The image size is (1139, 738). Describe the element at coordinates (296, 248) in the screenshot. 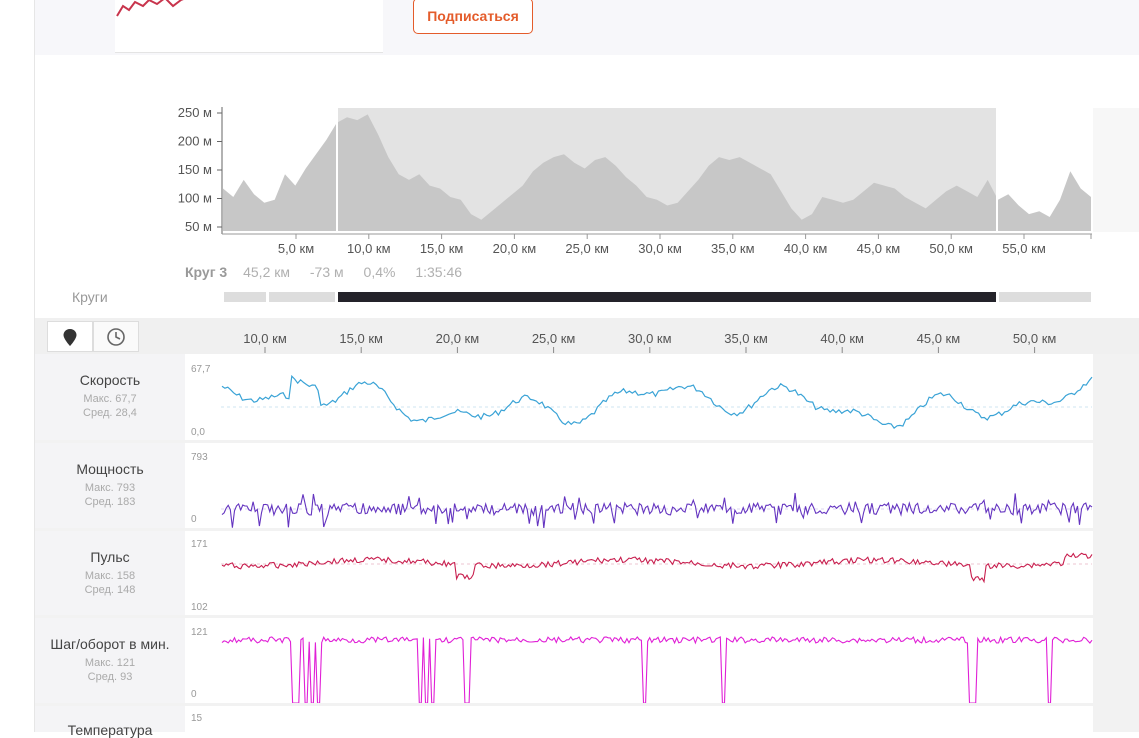

I see `elevation-x-tick: 5,0 км` at that location.